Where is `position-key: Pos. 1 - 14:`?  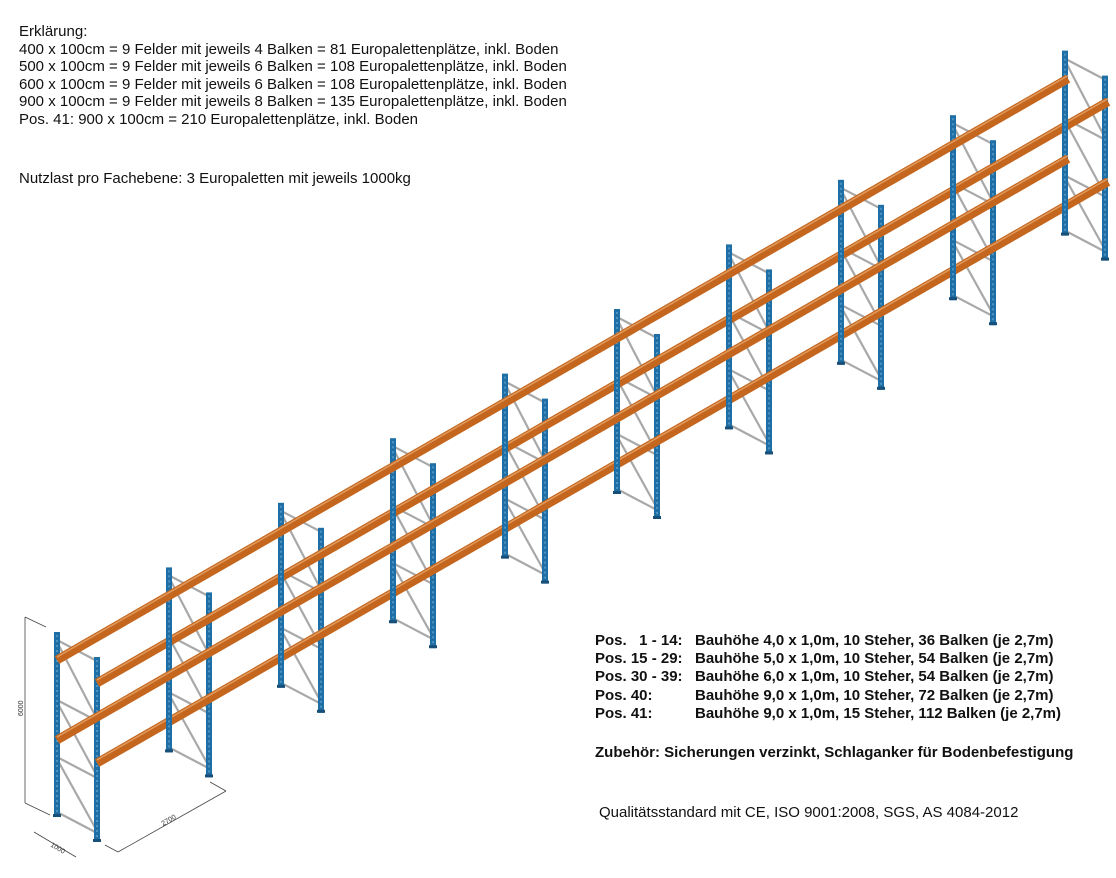
position-key: Pos. 1 - 14: is located at coordinates (639, 640).